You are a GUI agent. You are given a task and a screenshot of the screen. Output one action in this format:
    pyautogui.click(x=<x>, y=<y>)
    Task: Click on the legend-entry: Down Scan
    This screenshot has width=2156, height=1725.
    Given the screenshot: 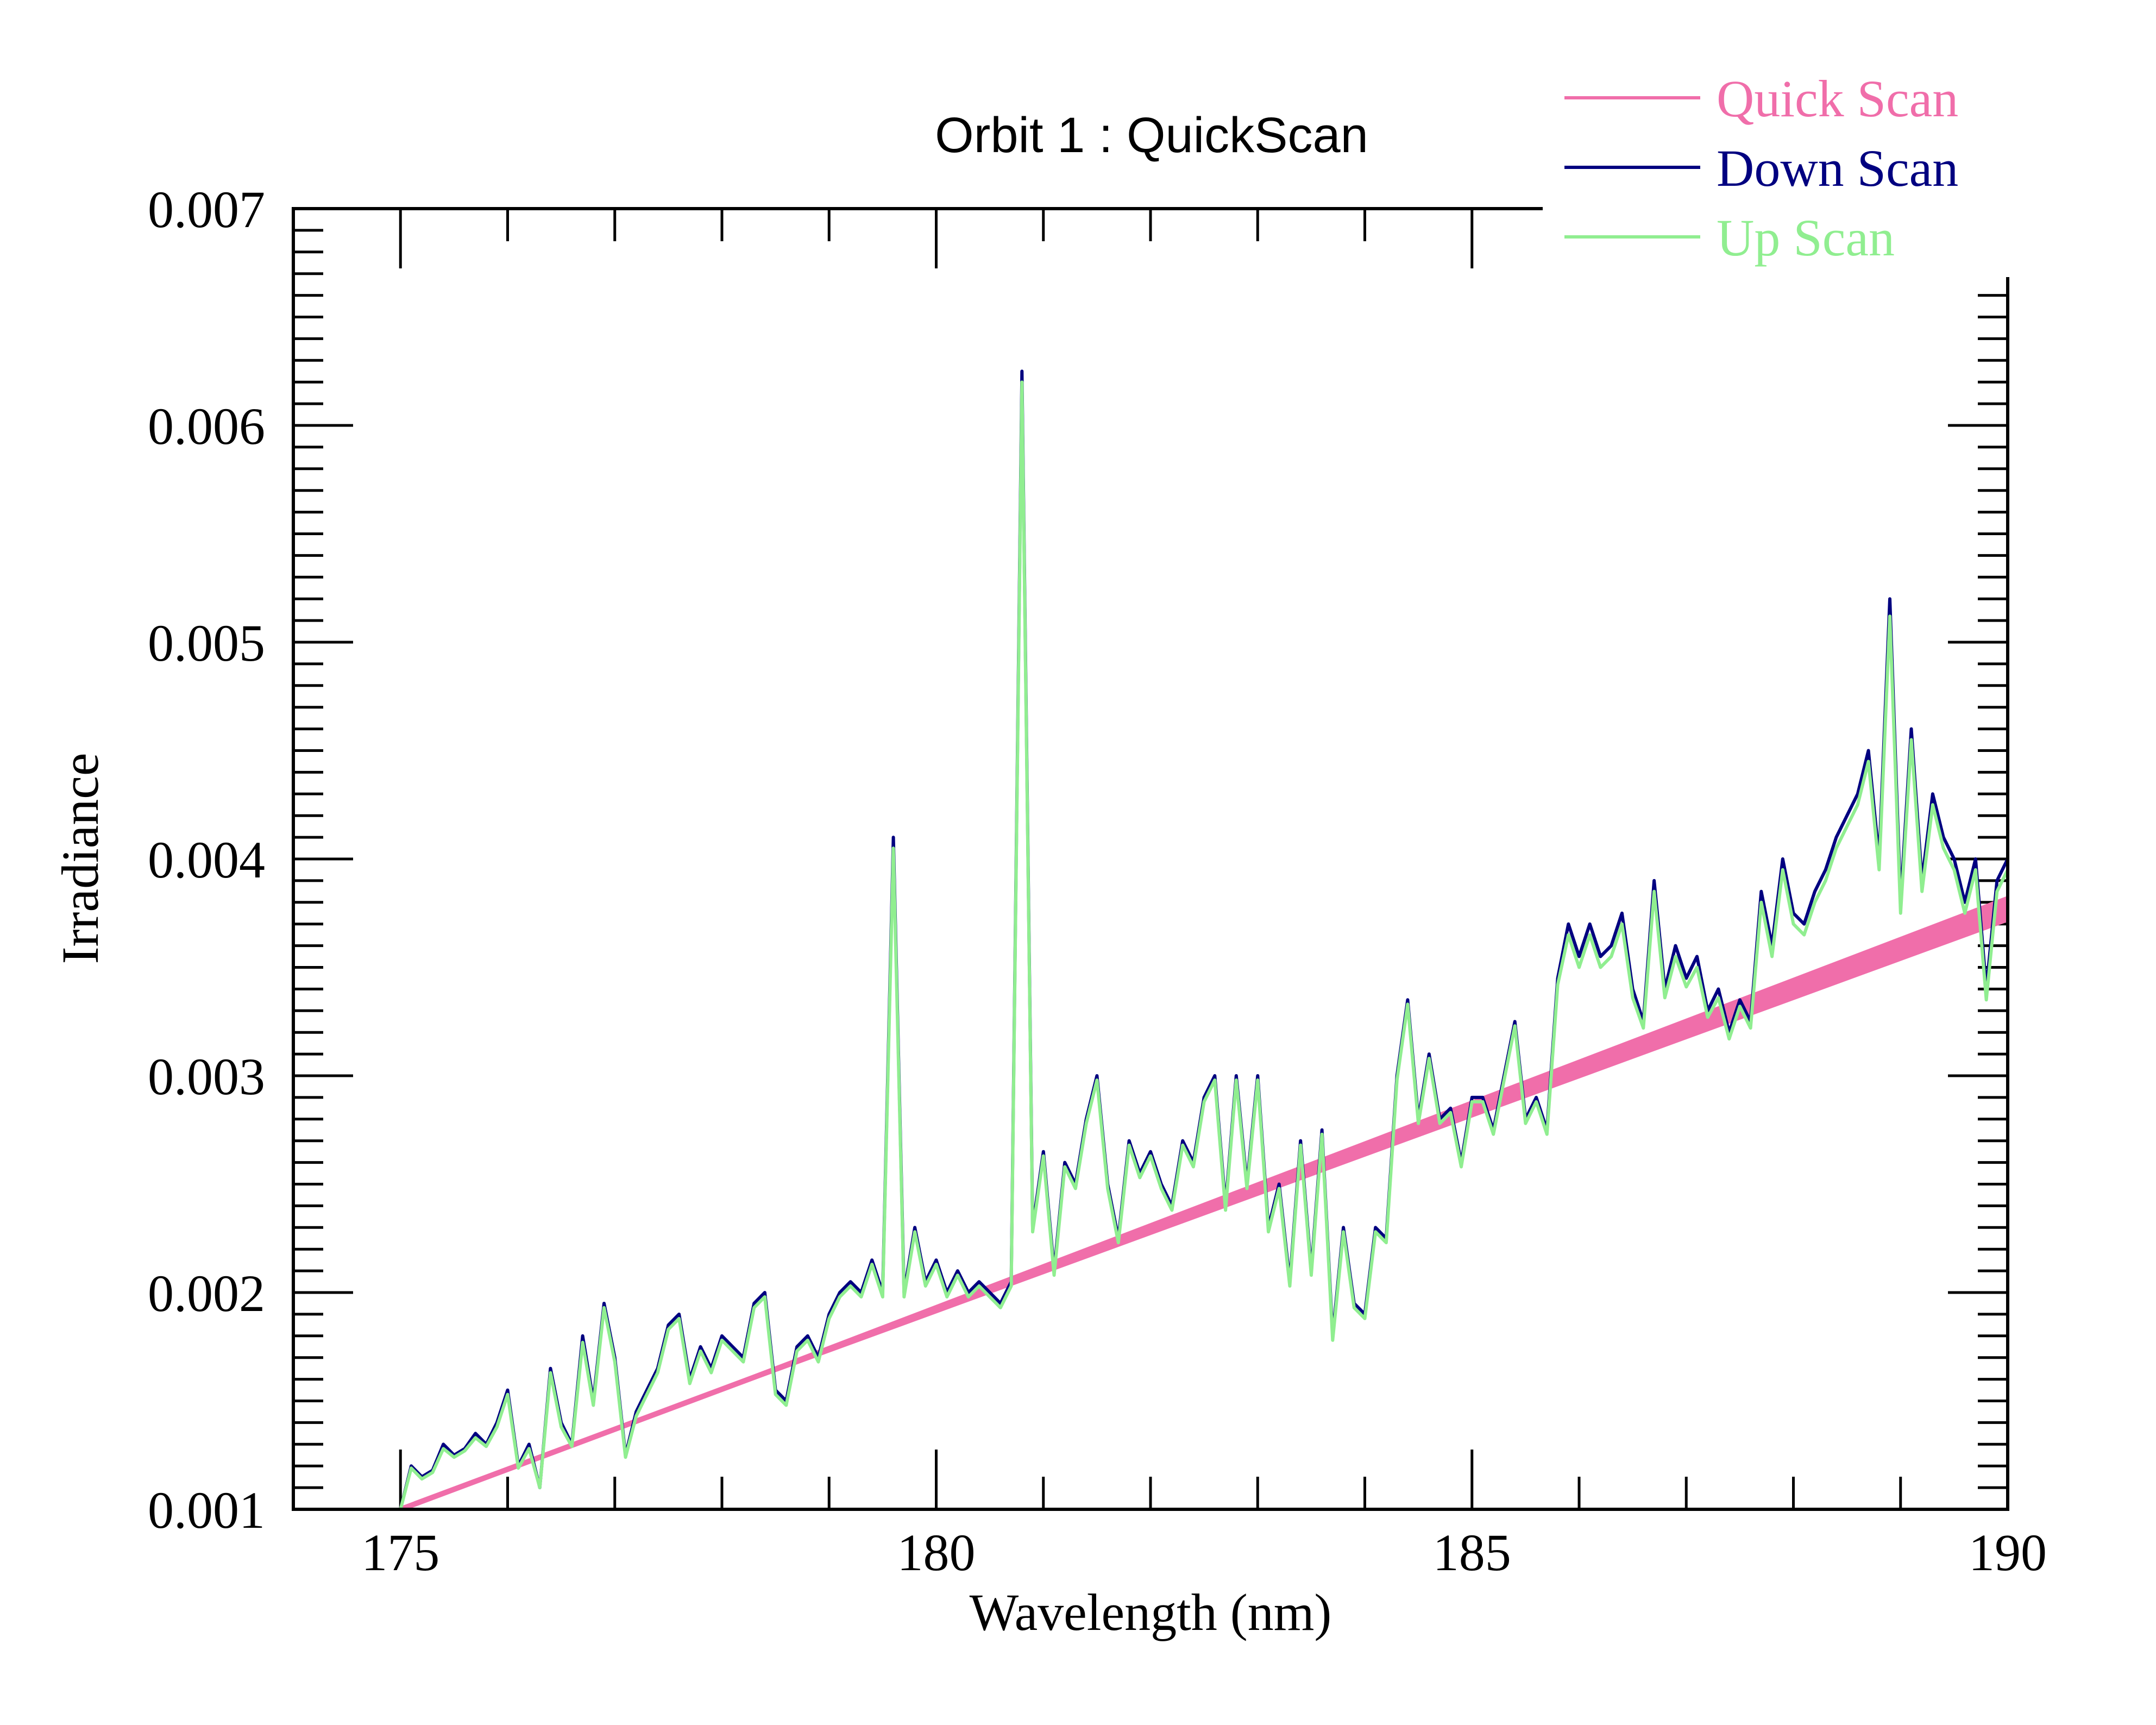 What is the action you would take?
    pyautogui.click(x=1837, y=168)
    